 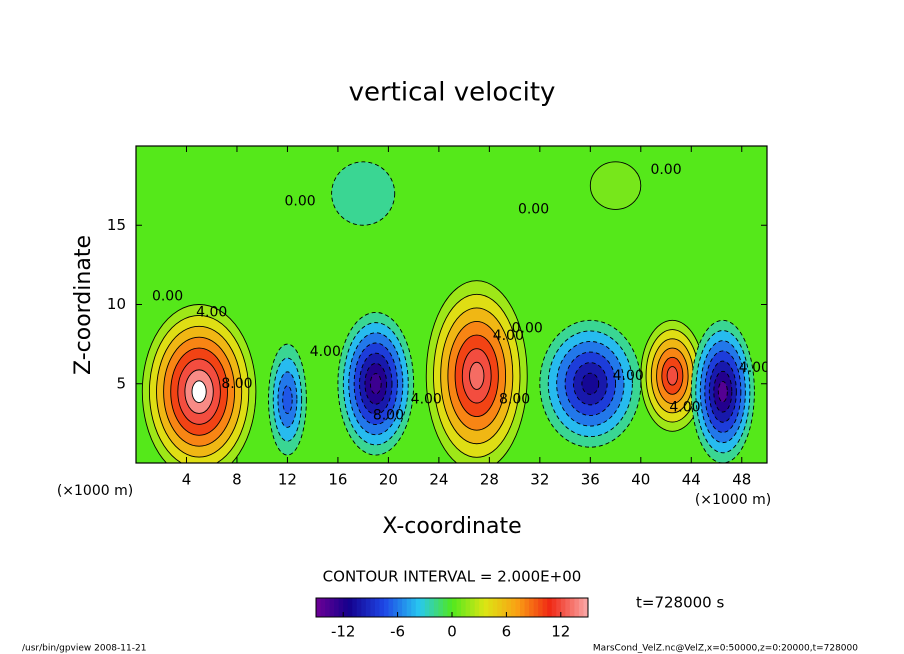 What do you see at coordinates (452, 577) in the screenshot?
I see `contour-interval: CONTOUR INTERVAL = 2.000E+00` at bounding box center [452, 577].